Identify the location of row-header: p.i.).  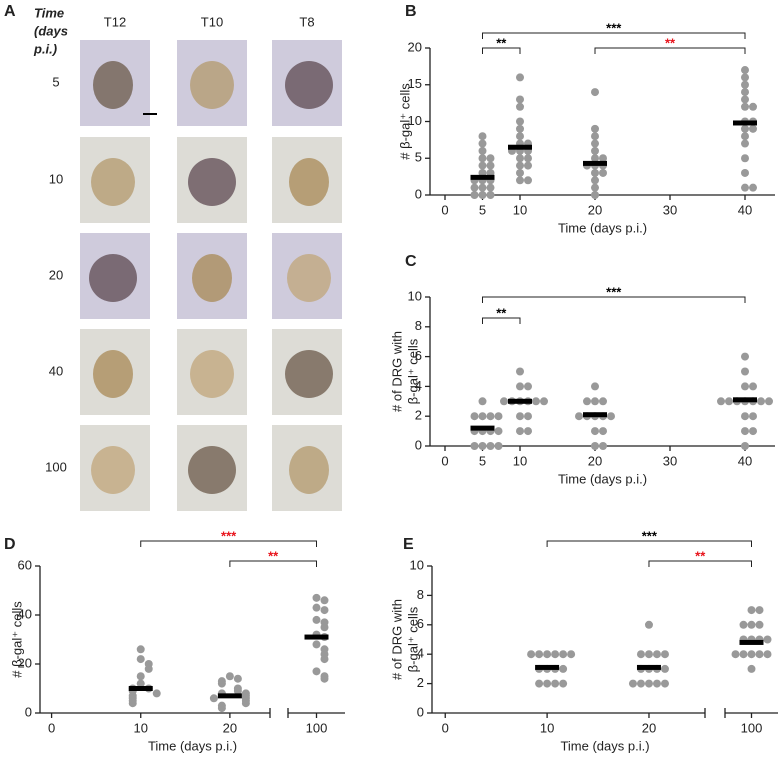
(45, 48).